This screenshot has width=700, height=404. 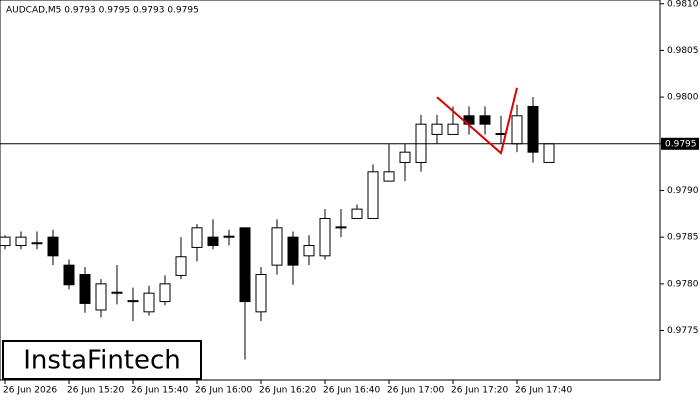 What do you see at coordinates (159, 391) in the screenshot?
I see `x-tick-label: 26 Jun 15:40` at bounding box center [159, 391].